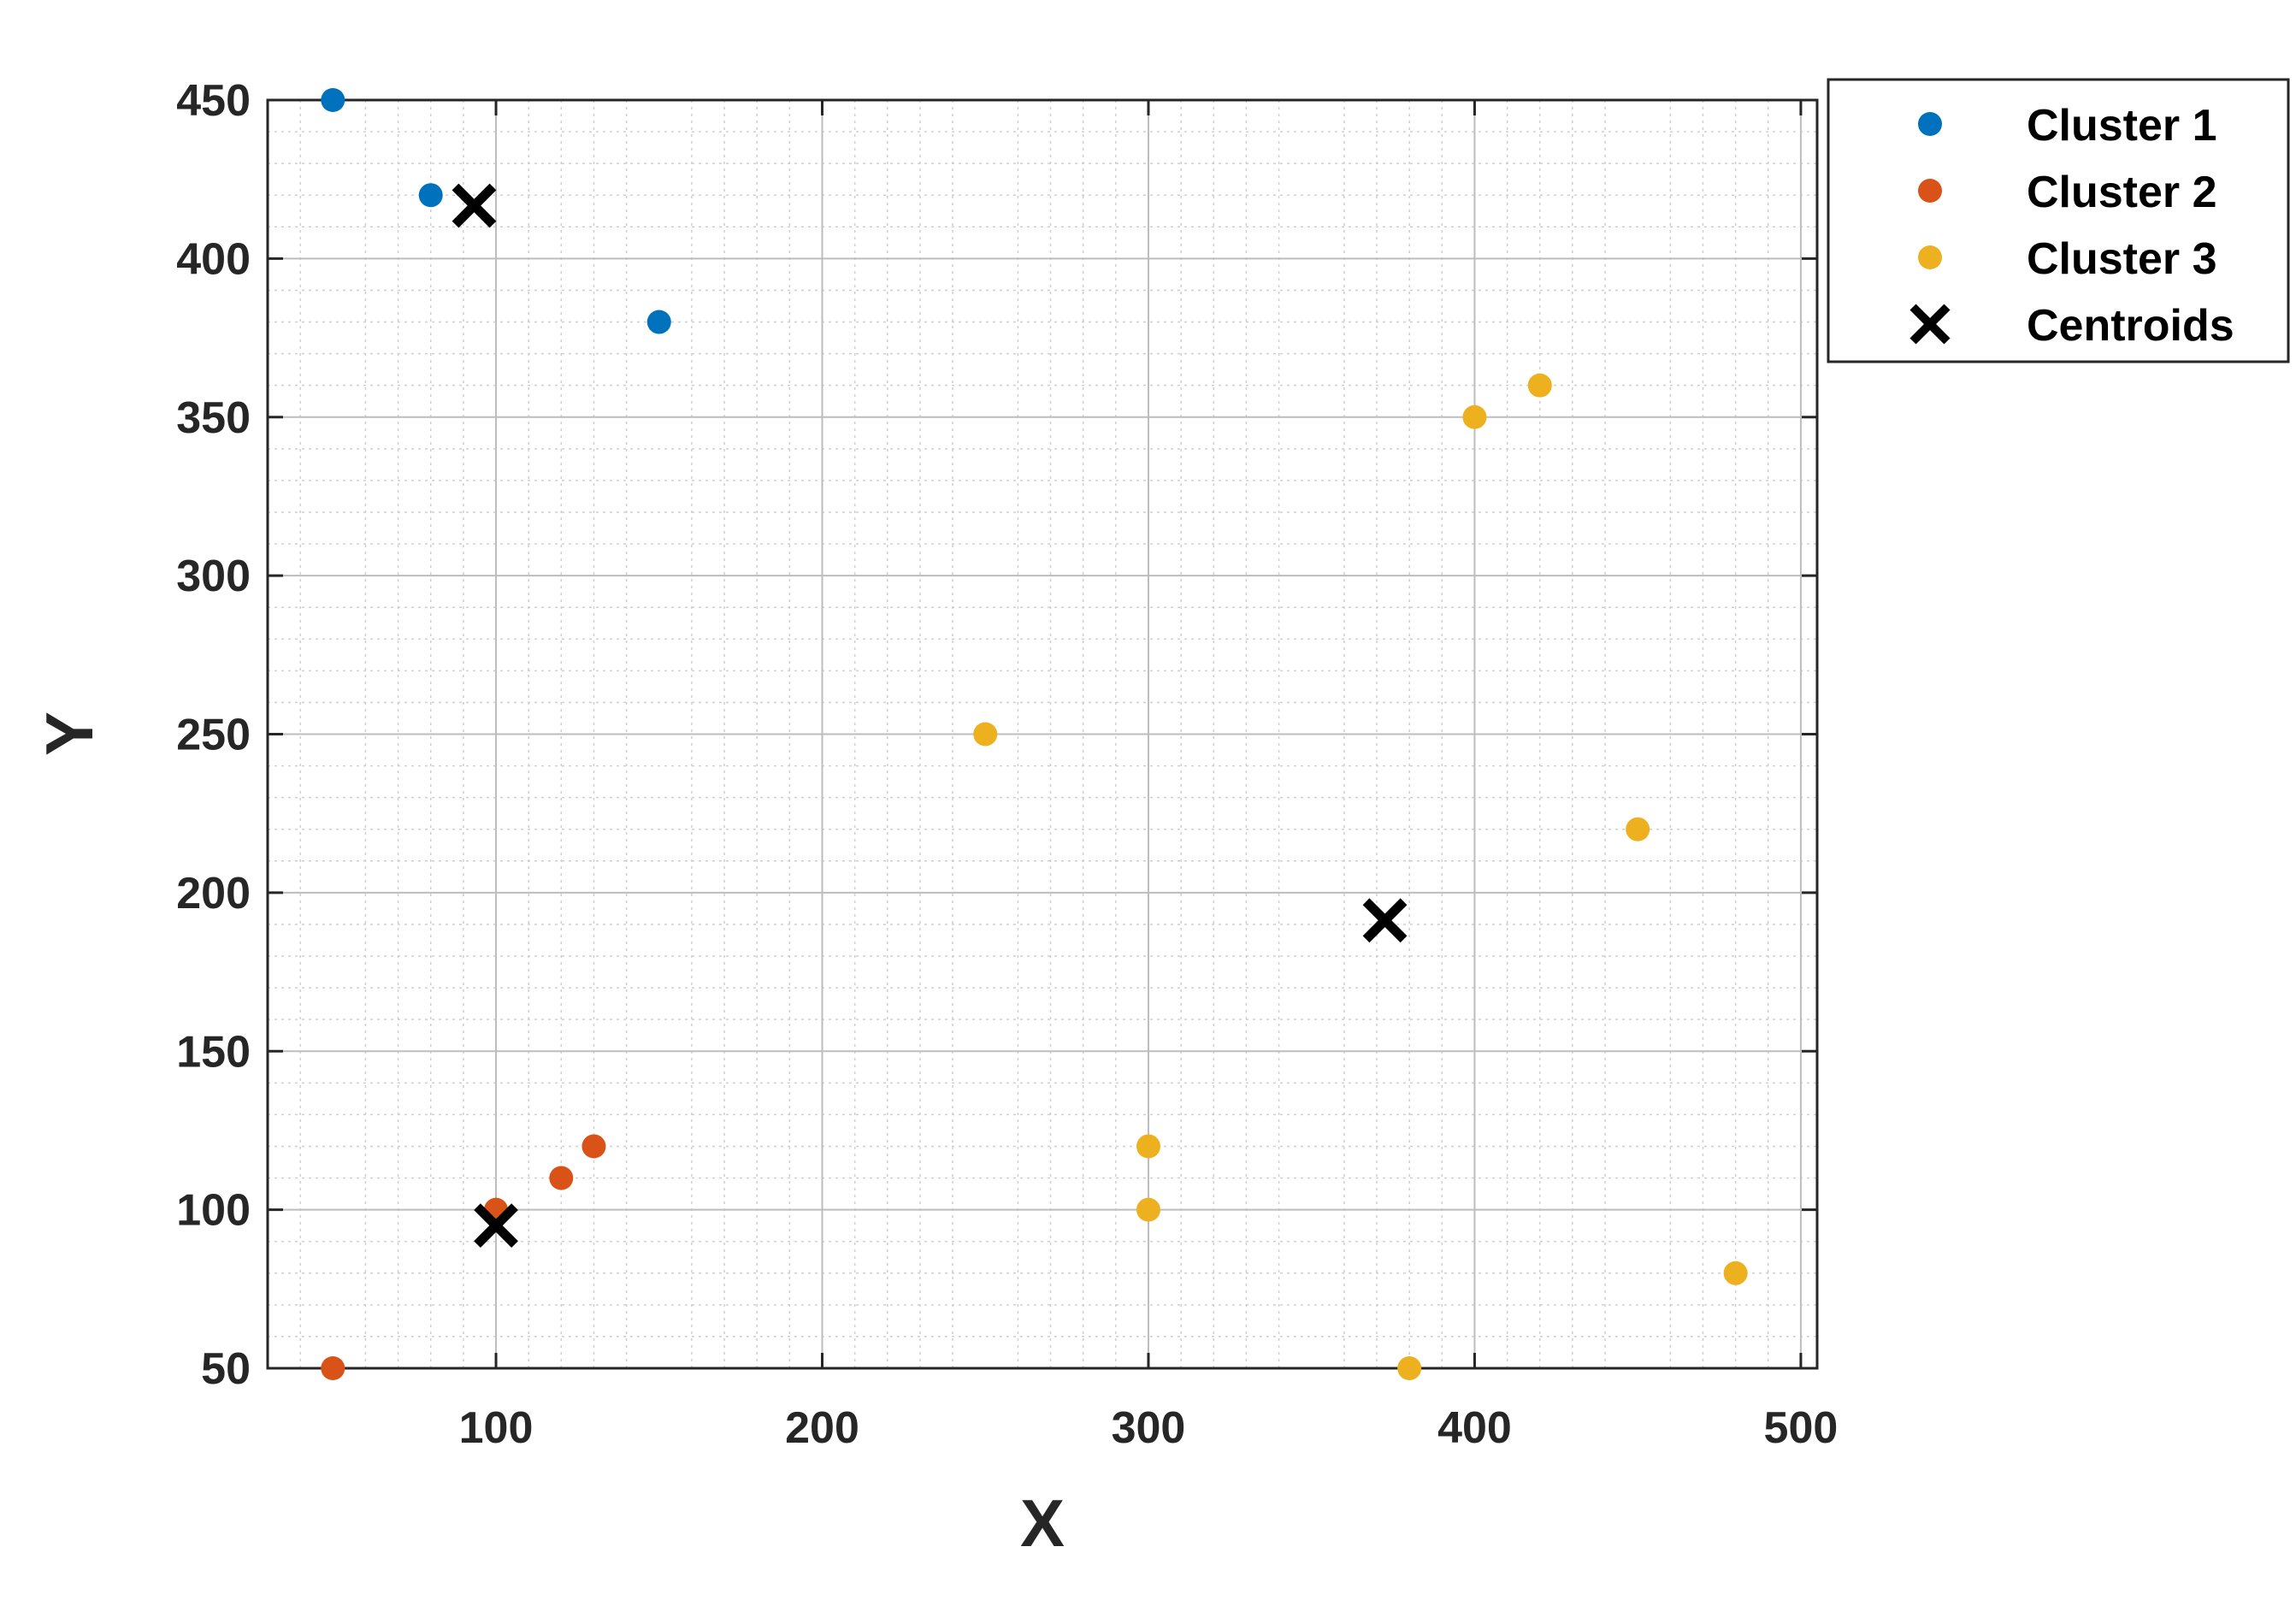  I want to click on legend-label: Centroids, so click(2130, 326).